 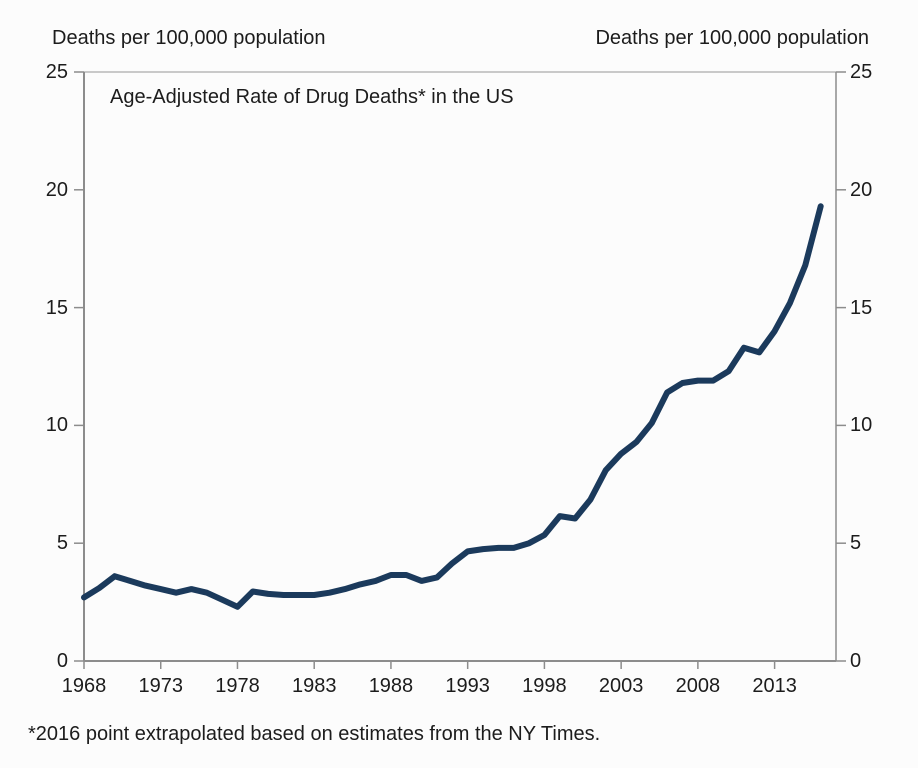 What do you see at coordinates (856, 543) in the screenshot?
I see `y-axis-tick-label-right: 5` at bounding box center [856, 543].